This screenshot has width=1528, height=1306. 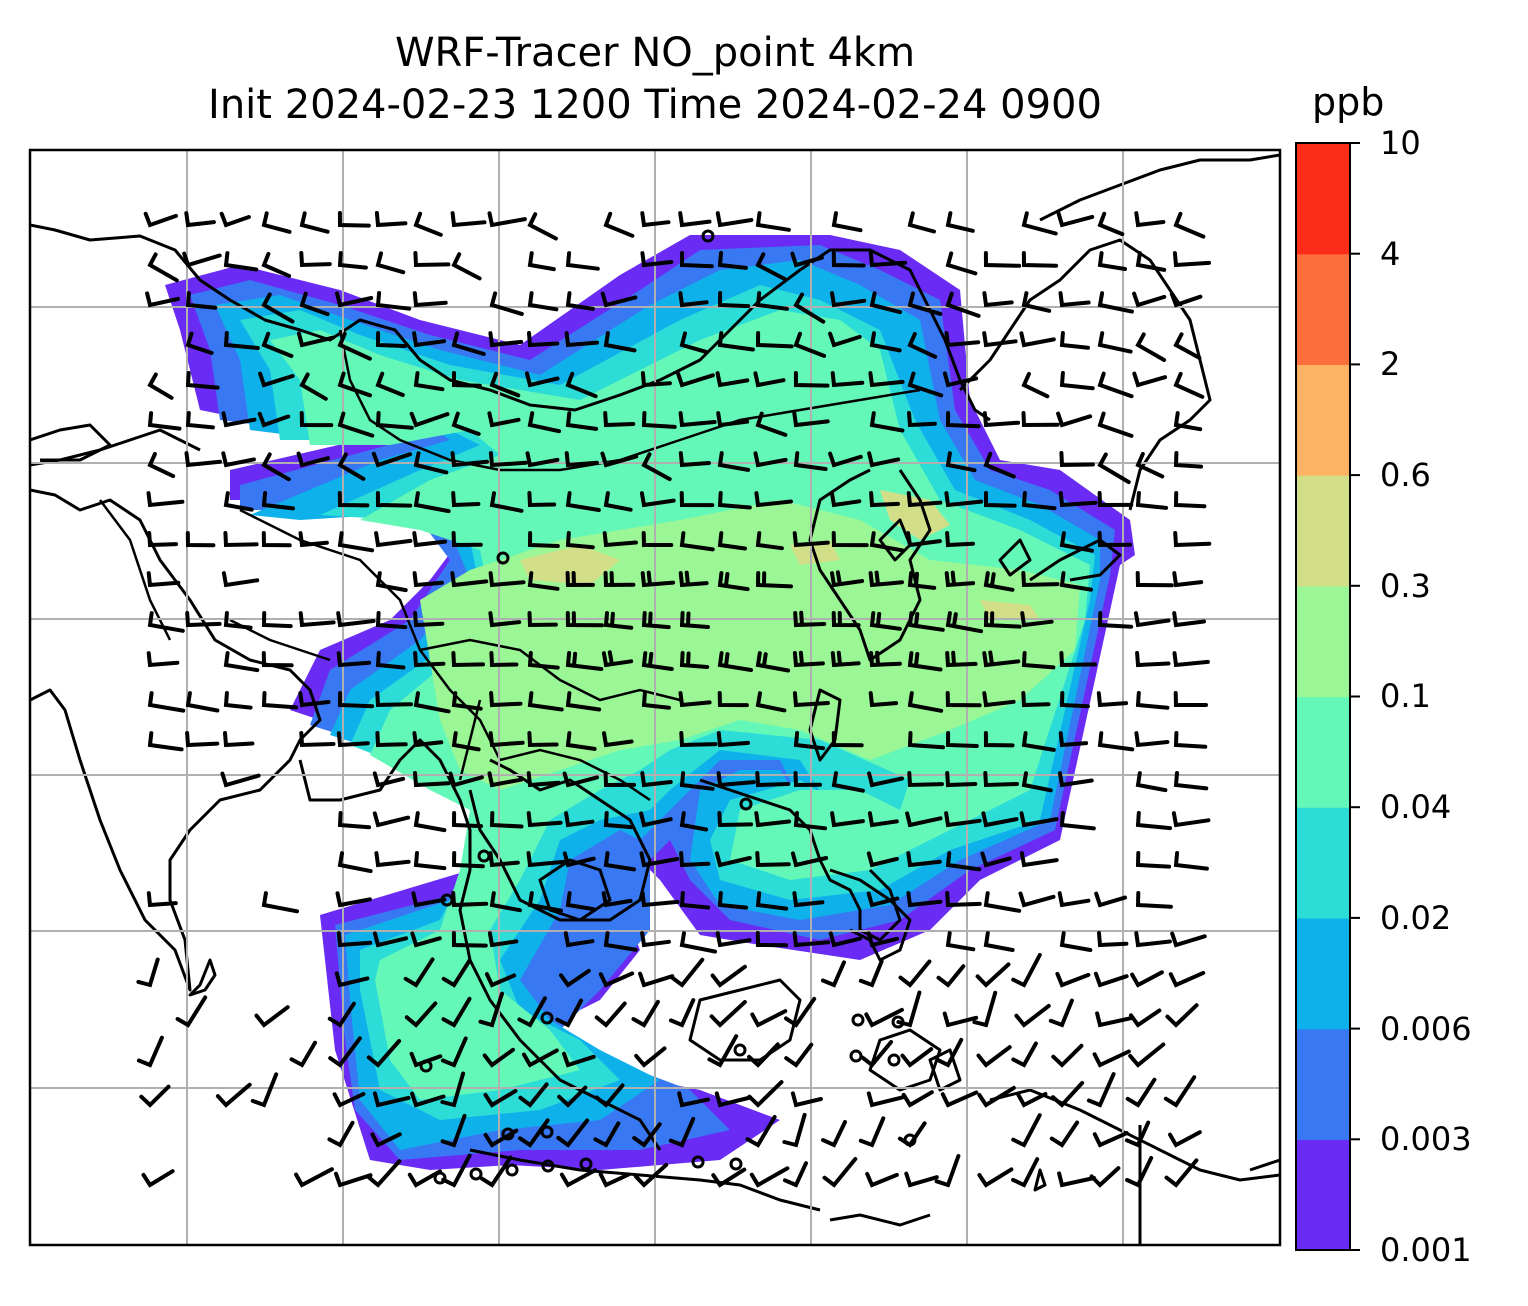 What do you see at coordinates (1426, 1250) in the screenshot?
I see `colorbar-tick-label: 0.001` at bounding box center [1426, 1250].